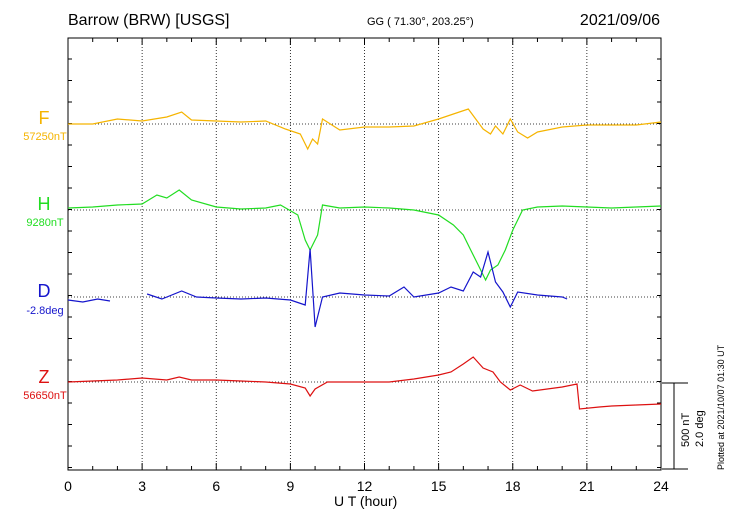  I want to click on x-tick-label: 0, so click(68, 486).